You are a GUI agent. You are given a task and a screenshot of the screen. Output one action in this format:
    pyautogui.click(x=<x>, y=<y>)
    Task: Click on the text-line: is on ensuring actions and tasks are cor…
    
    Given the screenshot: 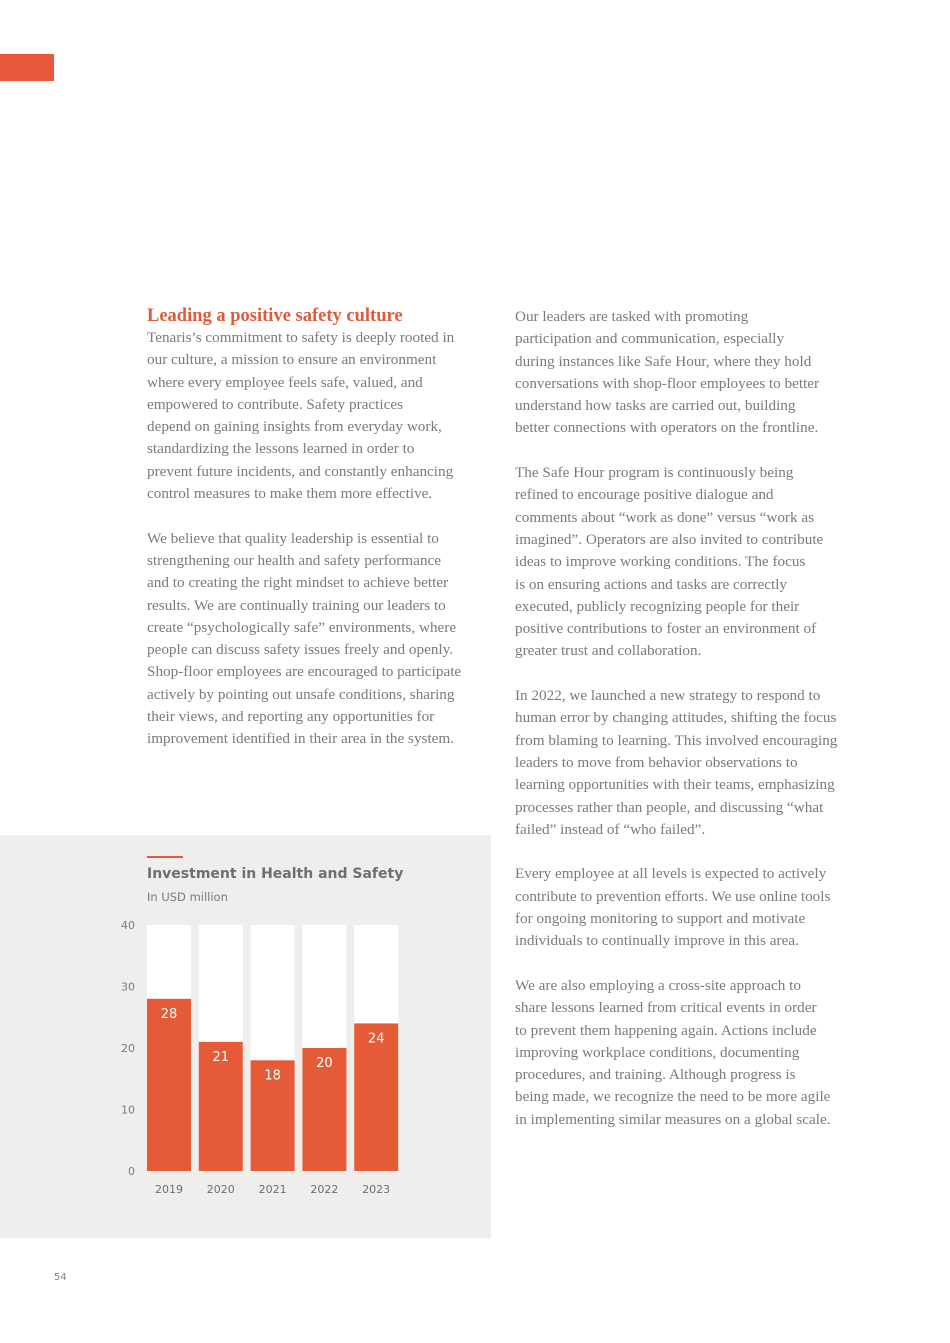 What is the action you would take?
    pyautogui.click(x=651, y=584)
    